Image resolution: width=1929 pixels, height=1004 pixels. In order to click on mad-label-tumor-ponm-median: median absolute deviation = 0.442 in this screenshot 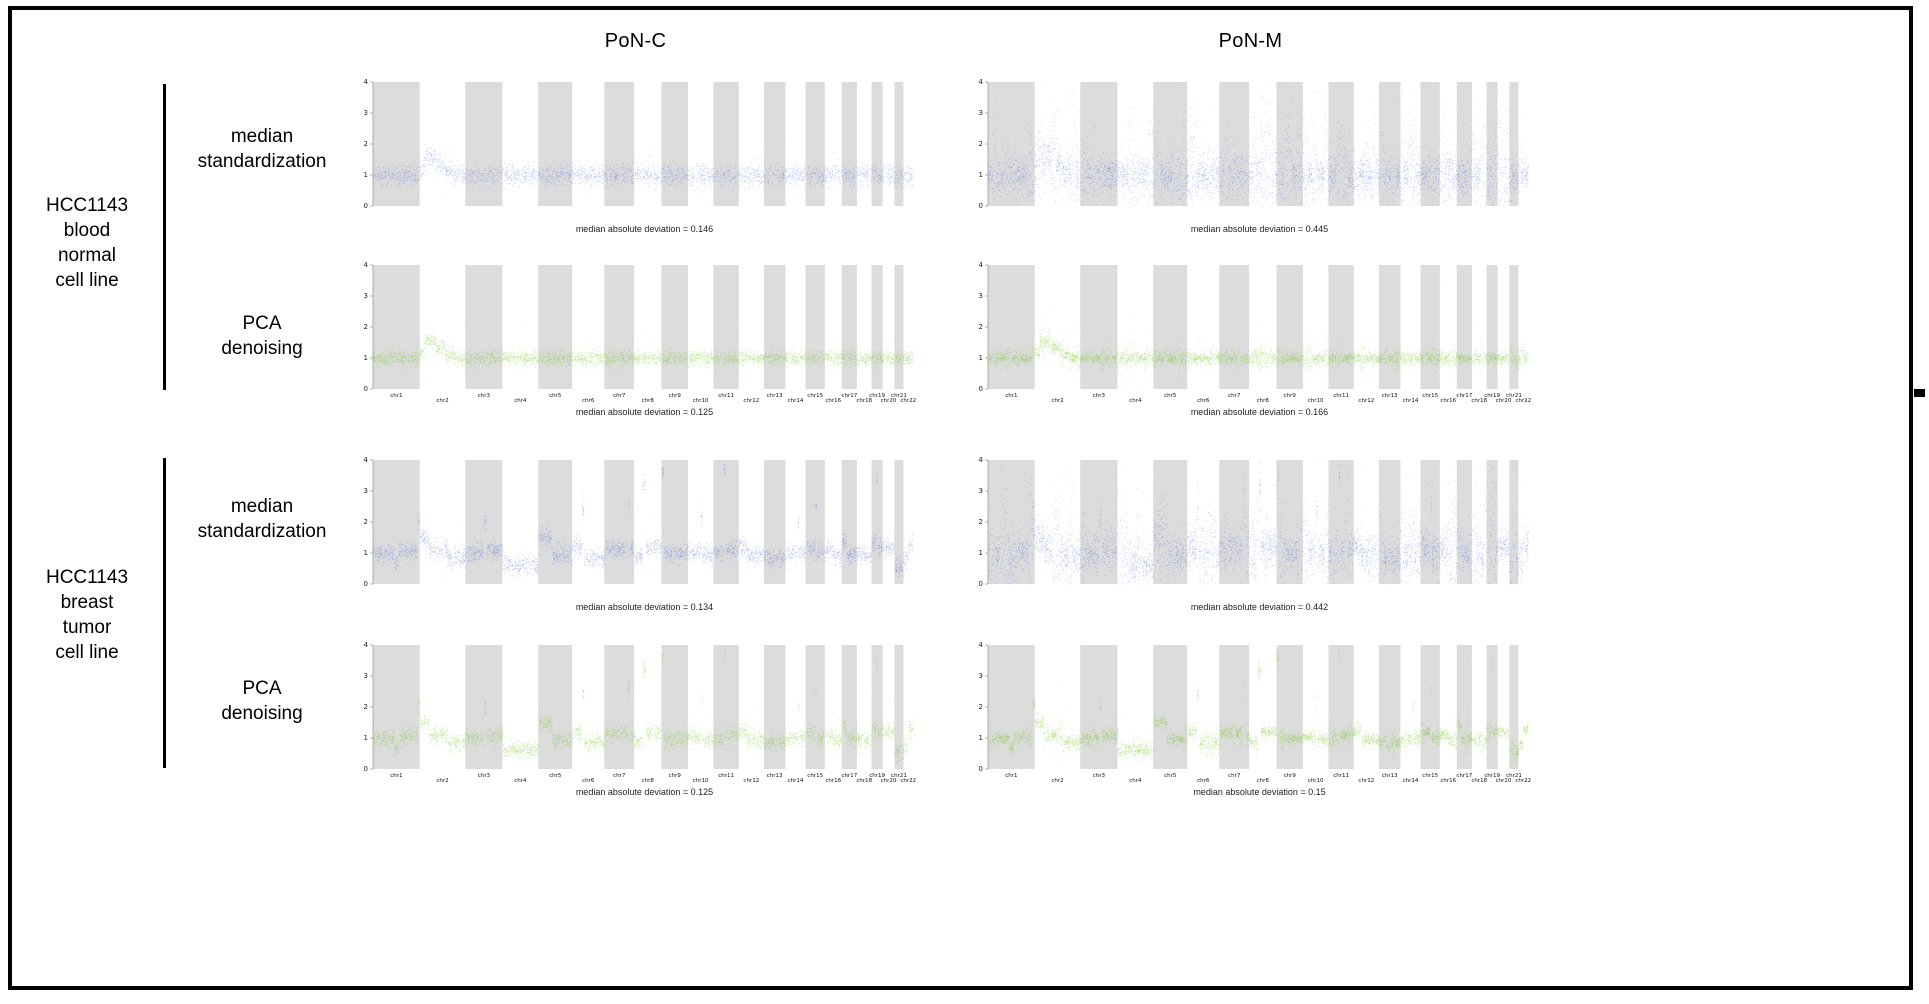, I will do `click(1259, 607)`.